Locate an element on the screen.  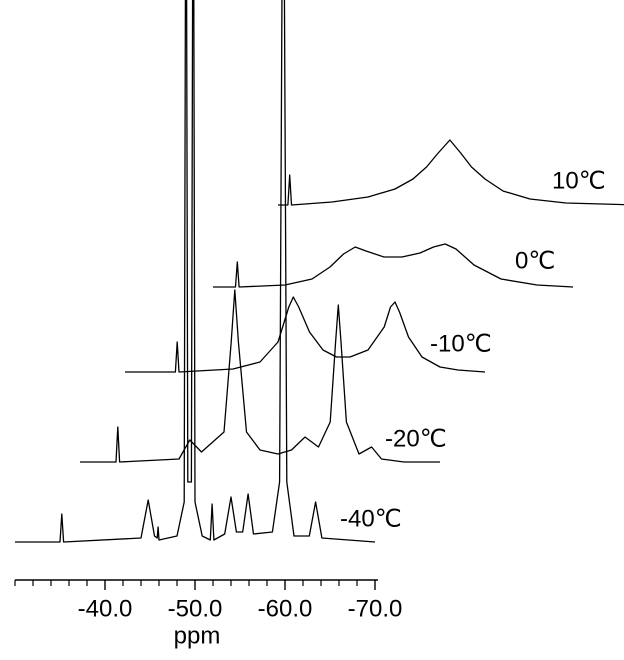
trace-label: -10℃ is located at coordinates (461, 343).